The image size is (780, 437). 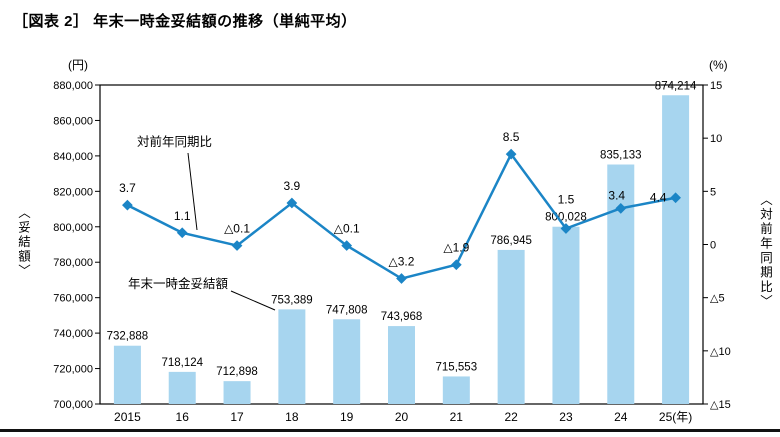 I want to click on right-tick-label: 10, so click(x=716, y=139).